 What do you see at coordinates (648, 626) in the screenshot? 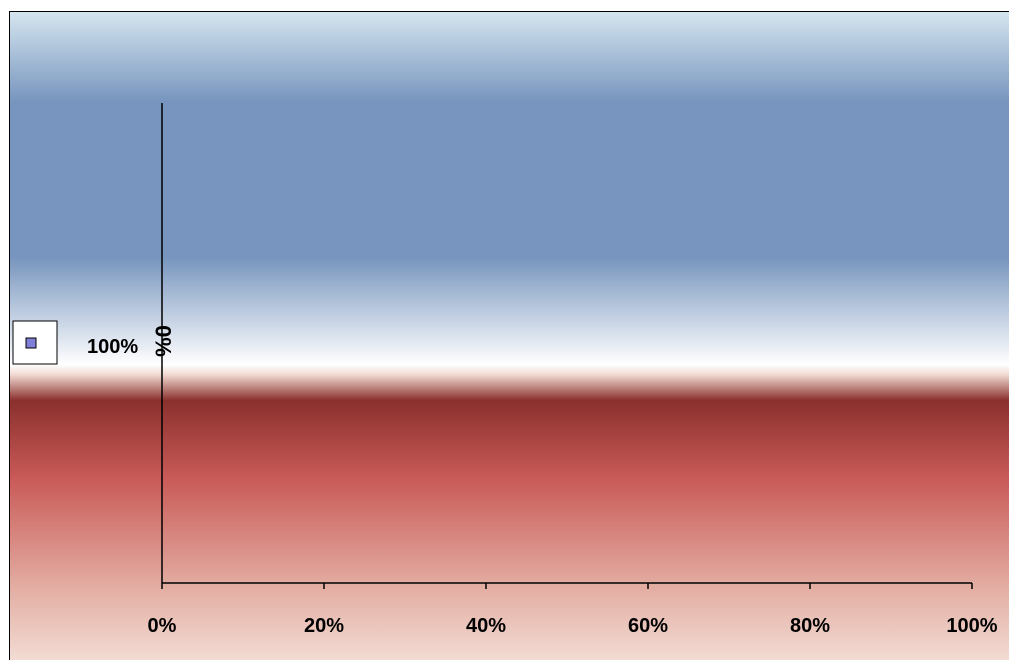
I see `x-tick-label: 60%` at bounding box center [648, 626].